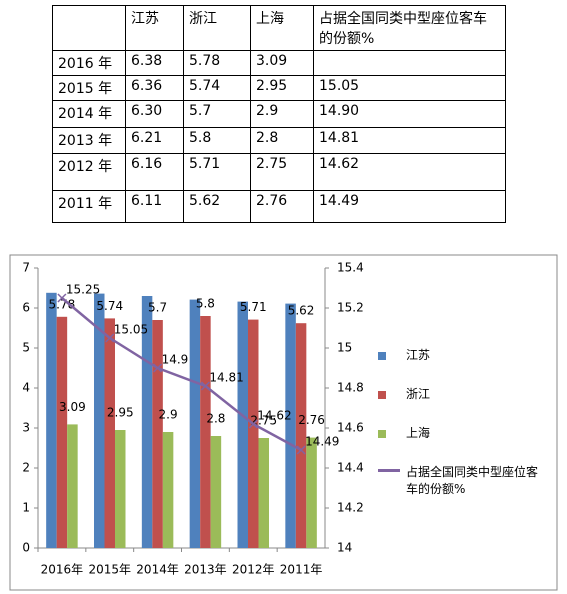 This screenshot has width=567, height=594. What do you see at coordinates (472, 480) in the screenshot?
I see `legend-label: 占据全国同类中型座位客车的份额%` at bounding box center [472, 480].